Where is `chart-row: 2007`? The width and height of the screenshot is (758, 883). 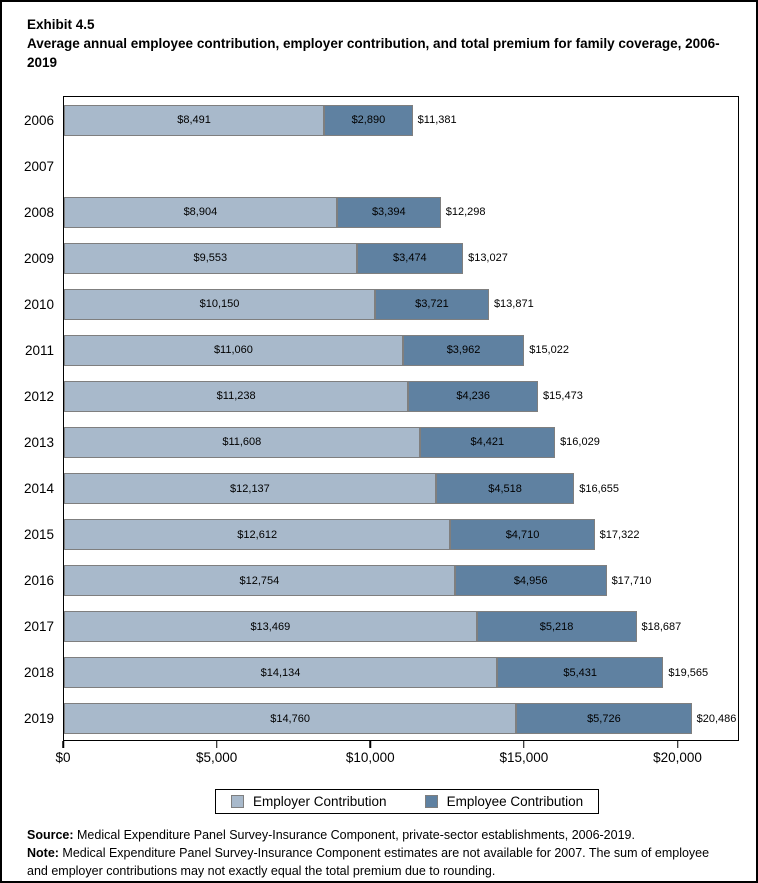 chart-row: 2007 is located at coordinates (381, 166).